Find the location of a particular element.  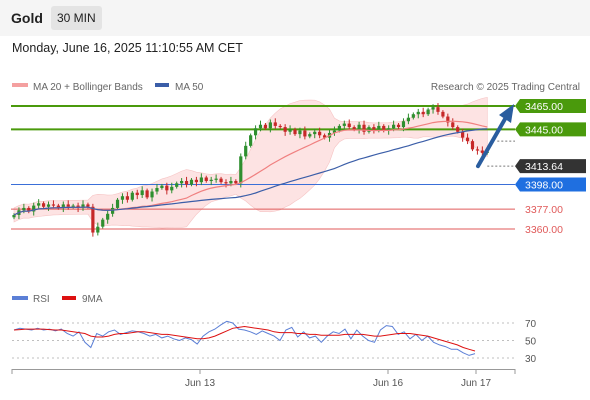

level-tag-3445.00: 3445.00 is located at coordinates (550, 129).